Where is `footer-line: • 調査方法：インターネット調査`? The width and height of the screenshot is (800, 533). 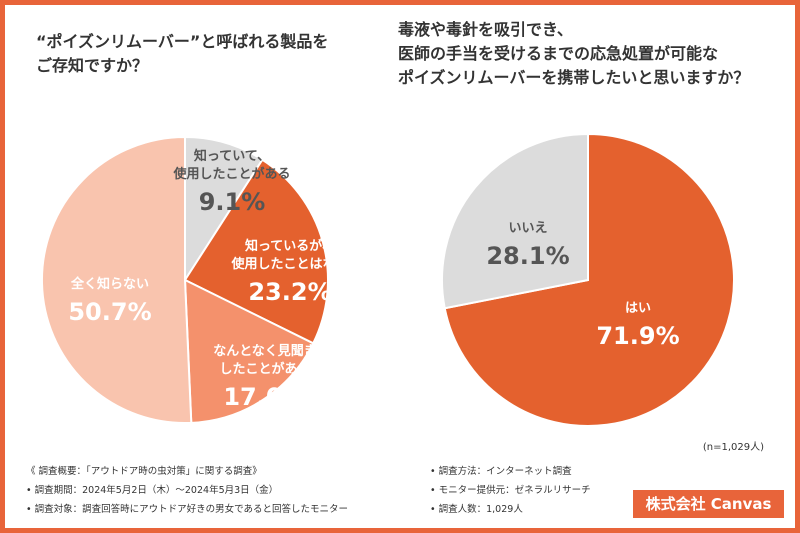 footer-line: • 調査方法：インターネット調査 is located at coordinates (501, 471).